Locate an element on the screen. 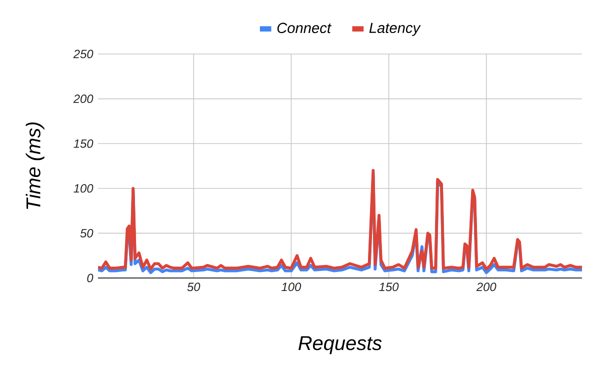 The image size is (600, 371). y-tick-label: 0 is located at coordinates (90, 278).